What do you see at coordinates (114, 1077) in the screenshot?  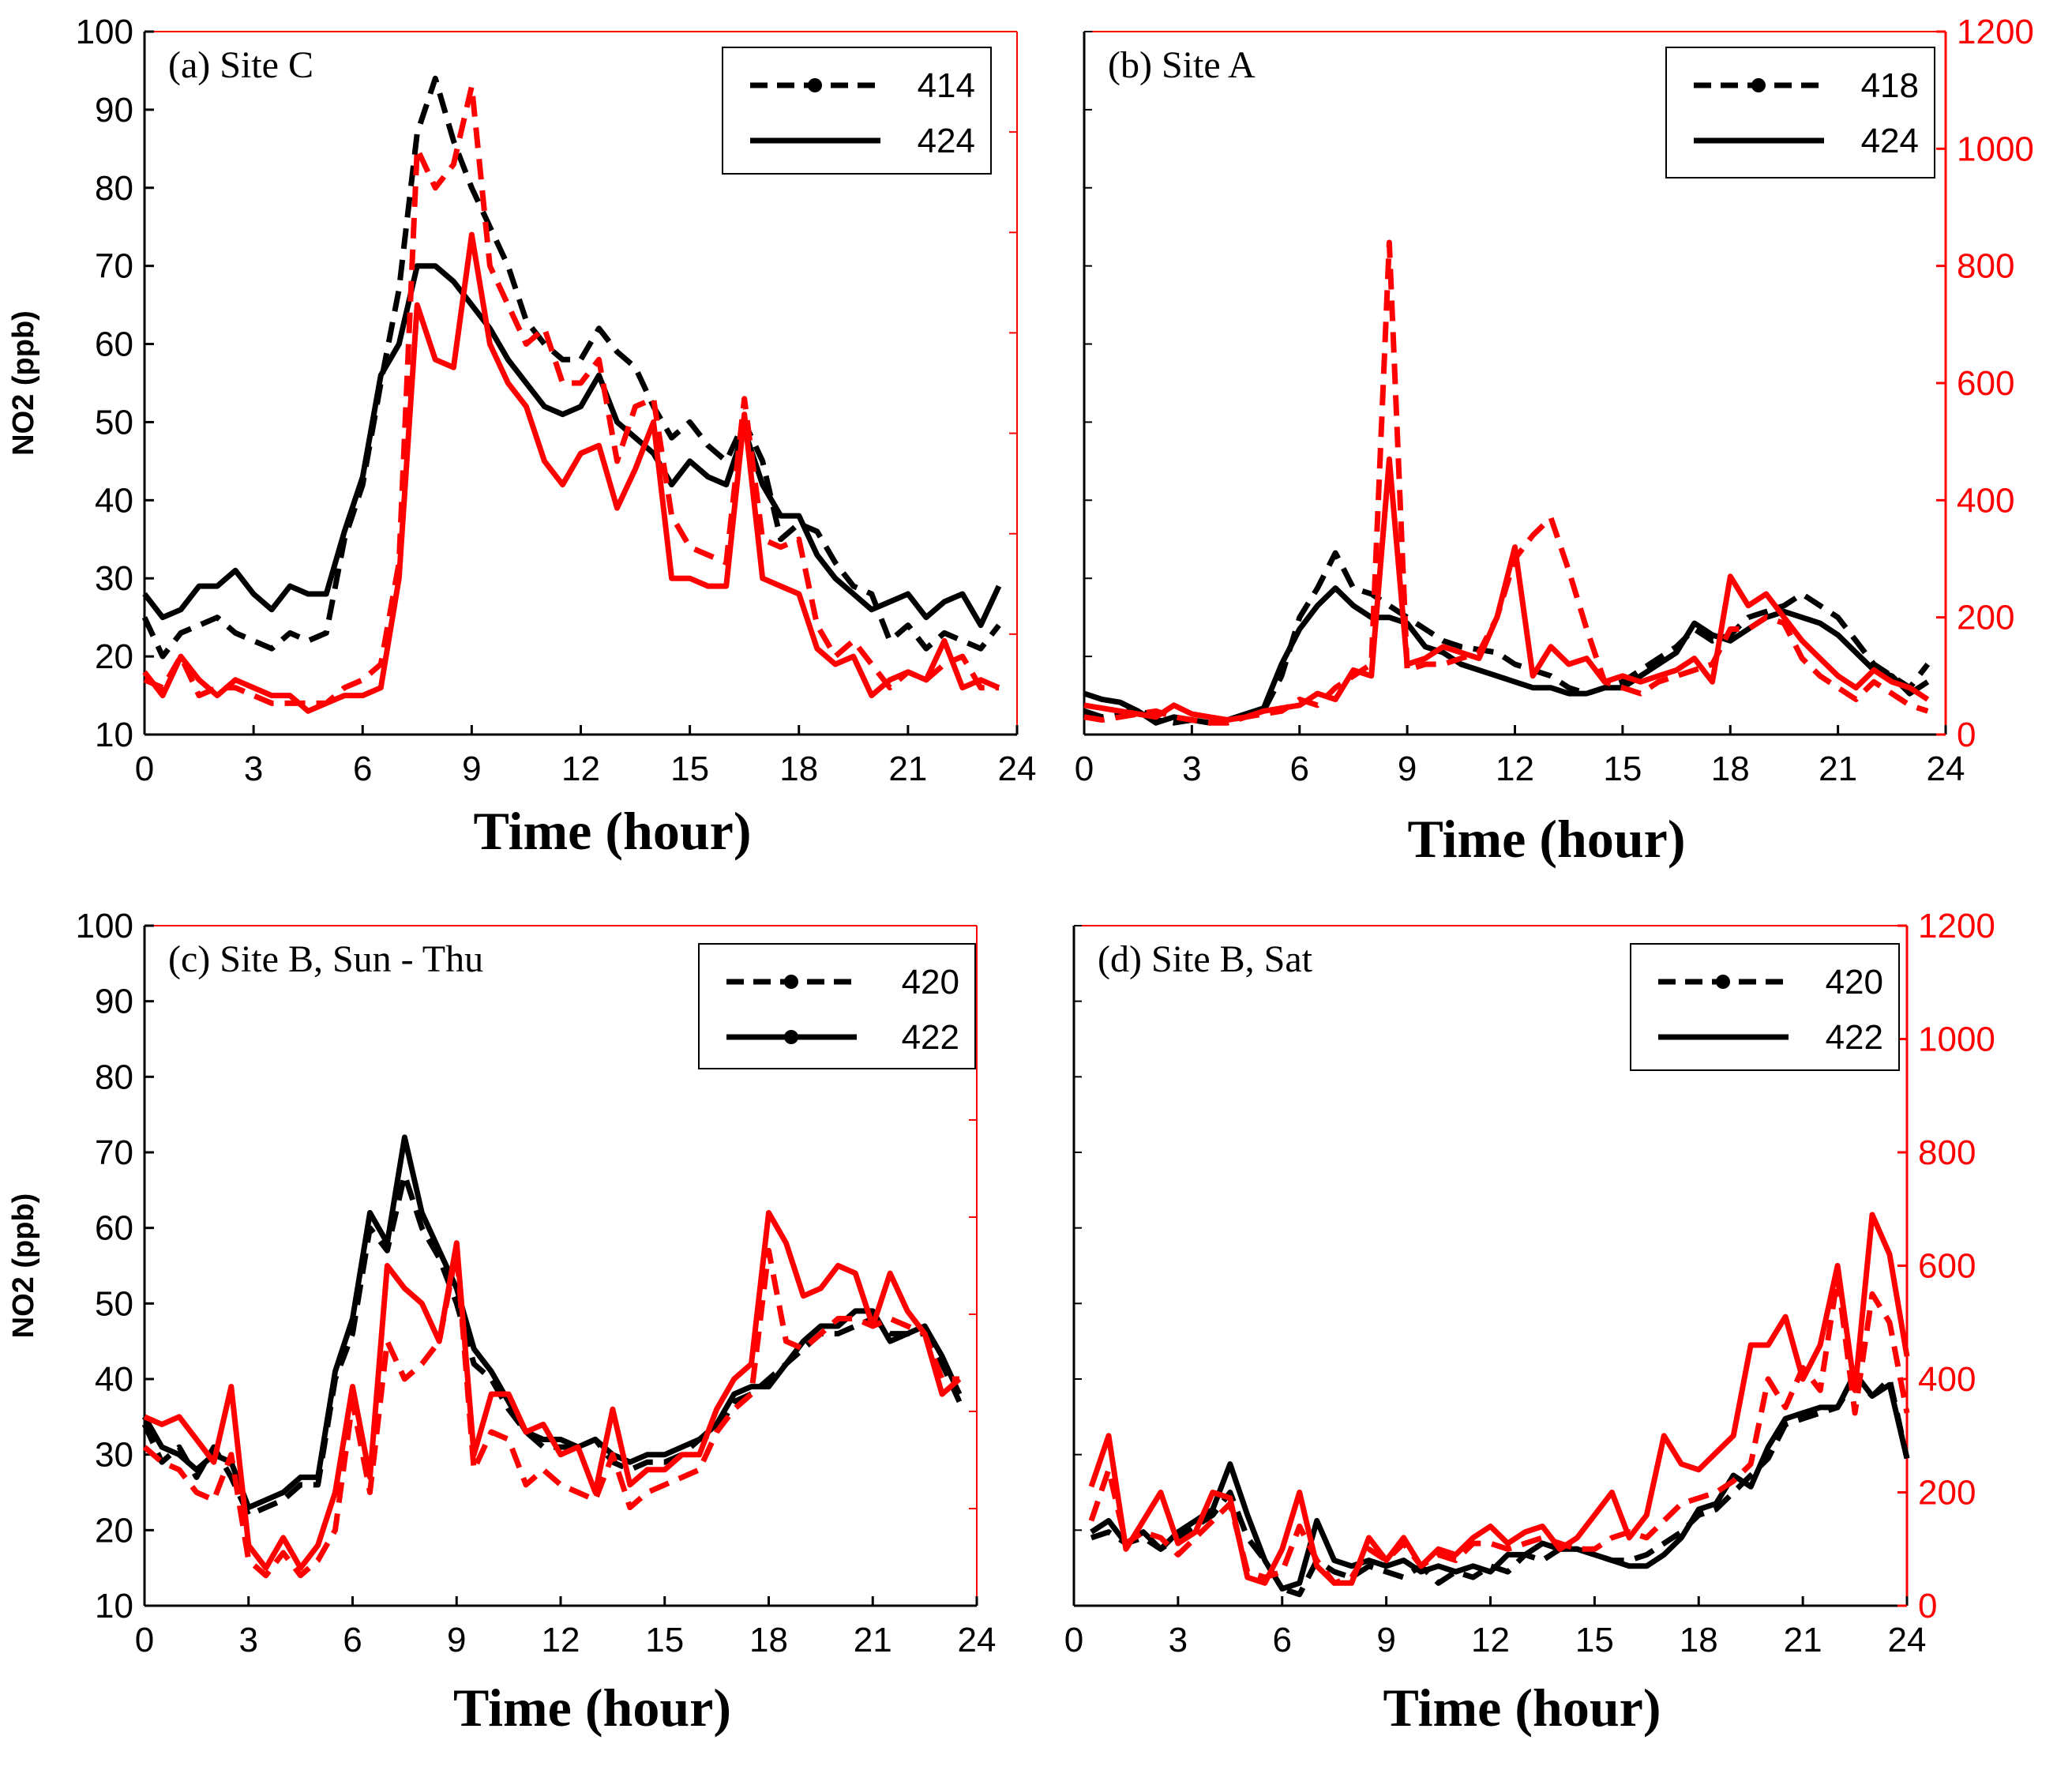 I see `y-tick-label: 80` at bounding box center [114, 1077].